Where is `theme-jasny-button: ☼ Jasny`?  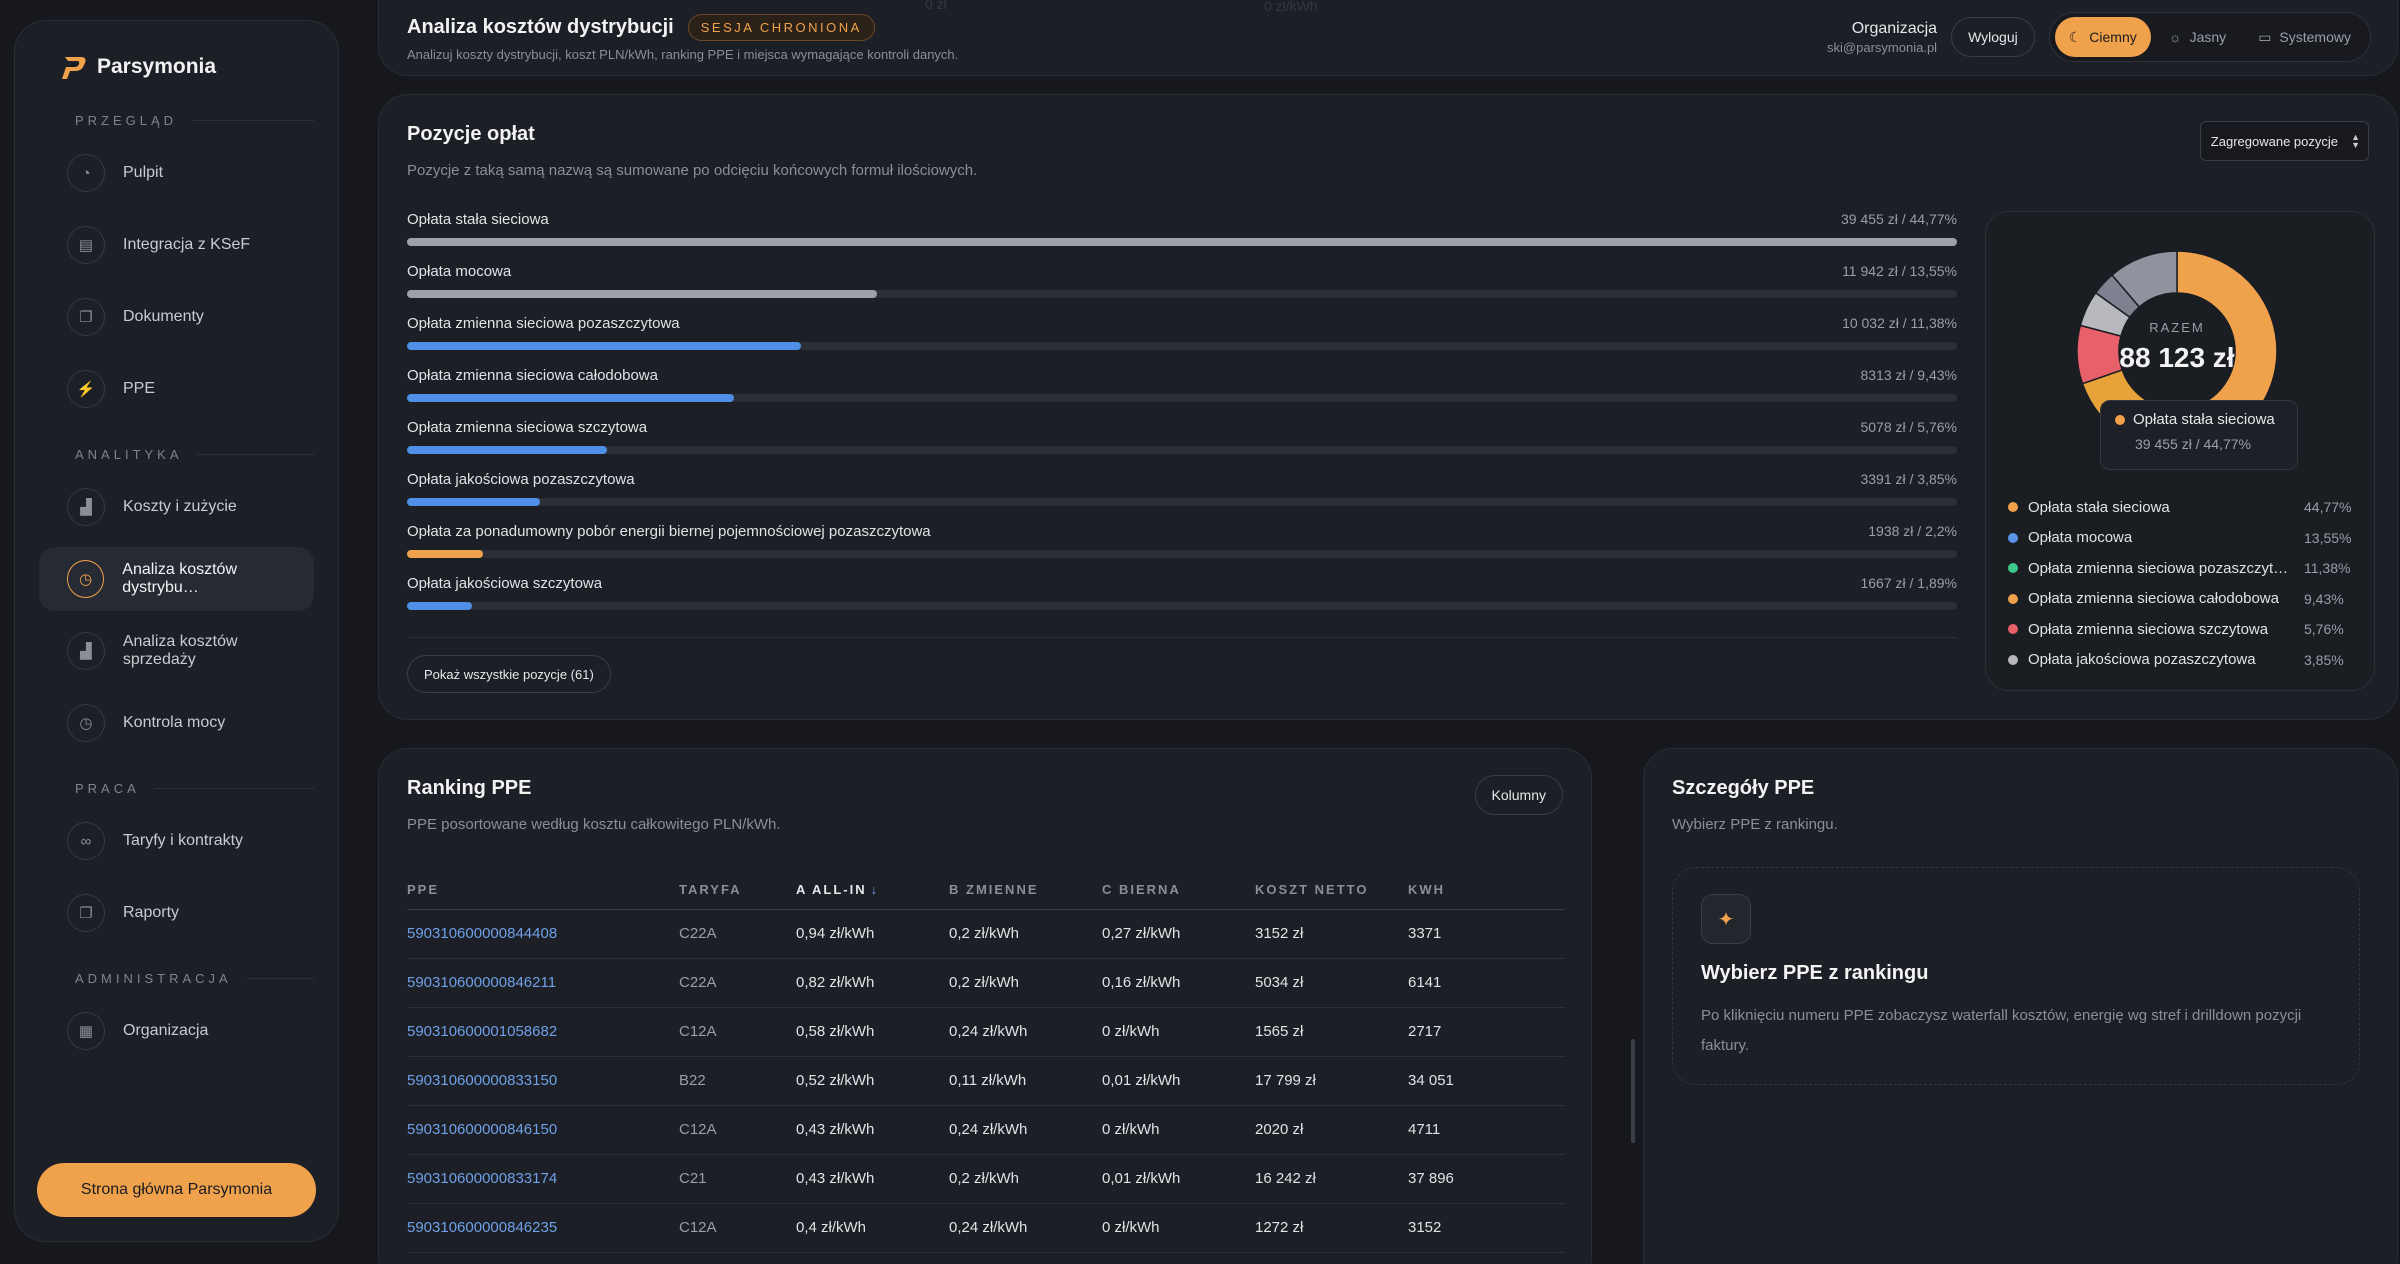
theme-jasny-button: ☼ Jasny is located at coordinates (2197, 37).